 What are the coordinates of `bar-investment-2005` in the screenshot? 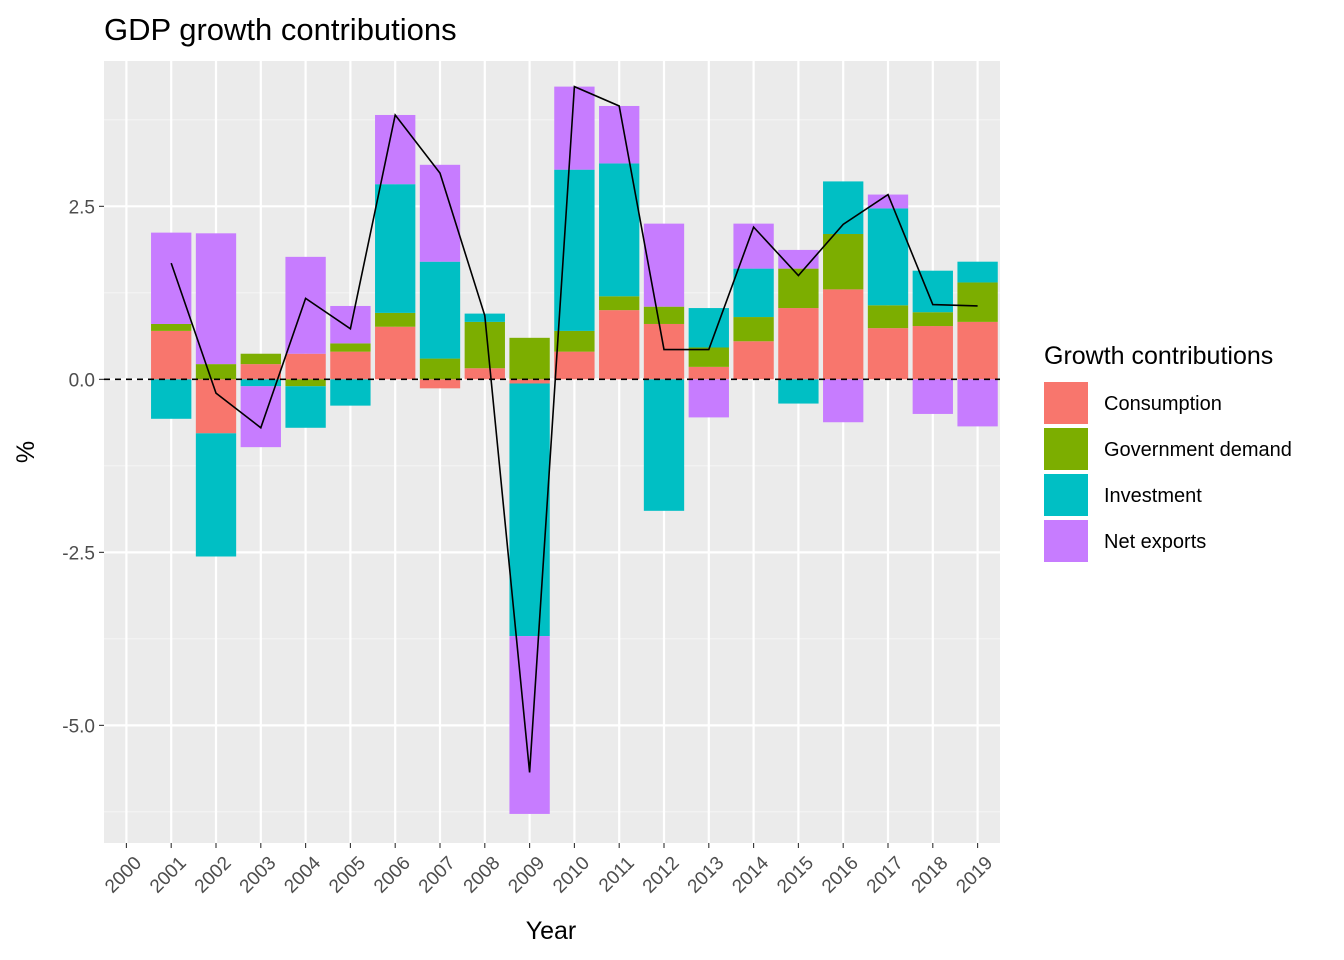 It's located at (350, 392).